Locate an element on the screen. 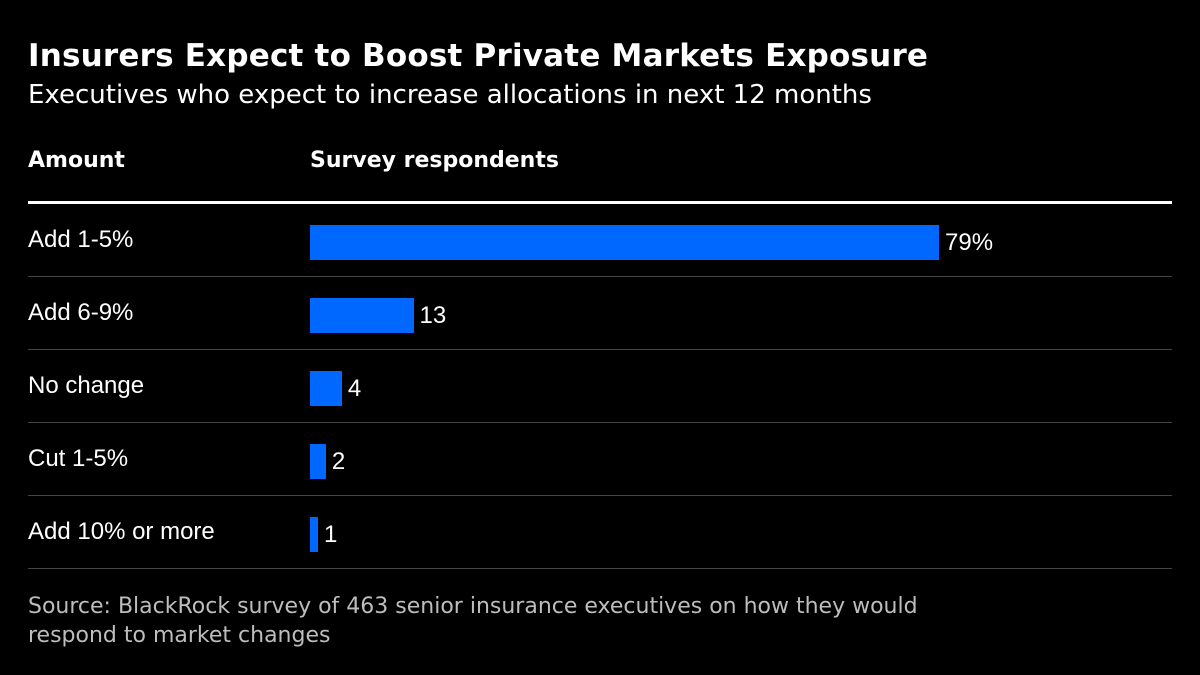 The height and width of the screenshot is (675, 1200). category-label: Cut 1-5% is located at coordinates (78, 458).